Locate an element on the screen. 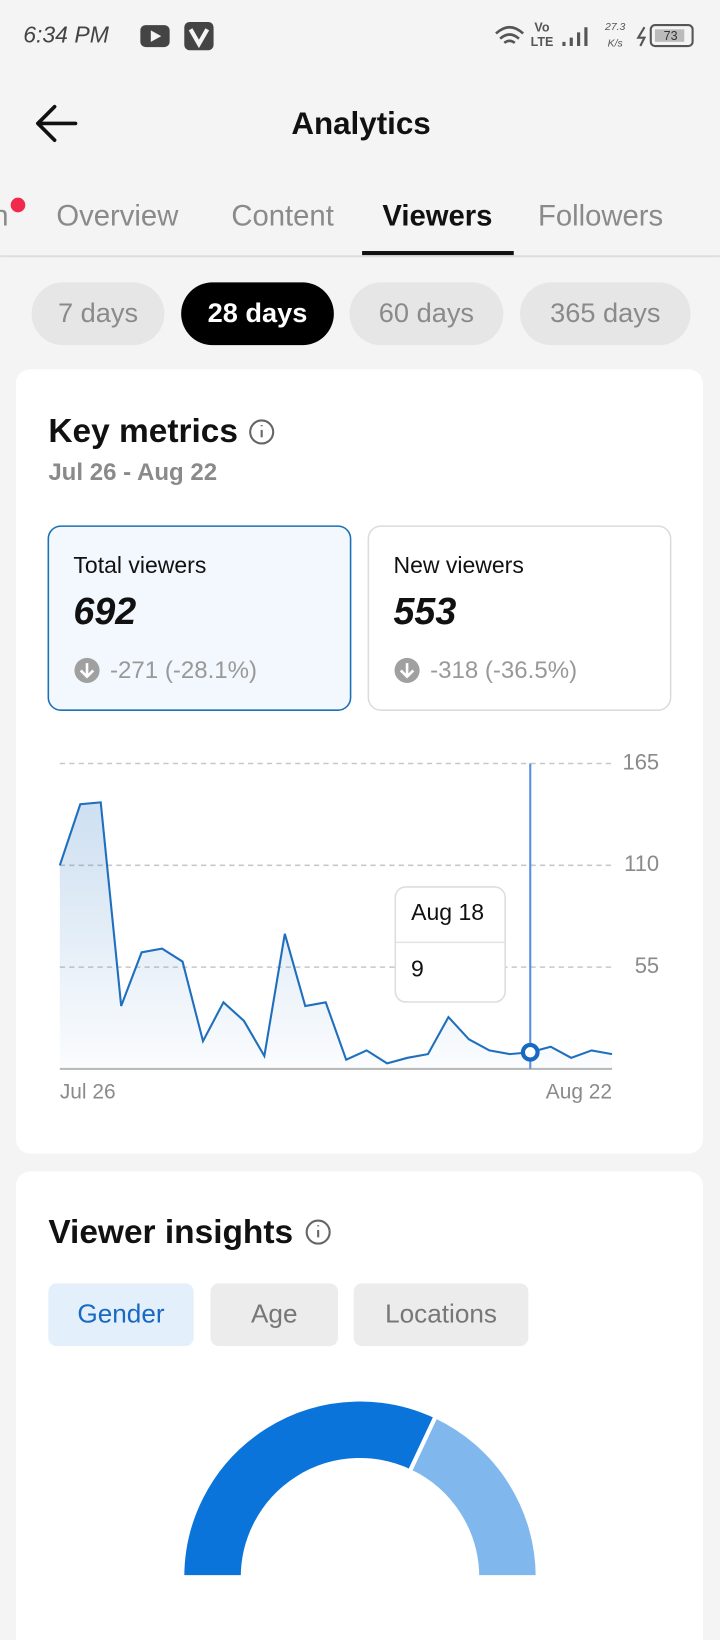 The width and height of the screenshot is (720, 1640). y-tick-label: 165 is located at coordinates (640, 761).